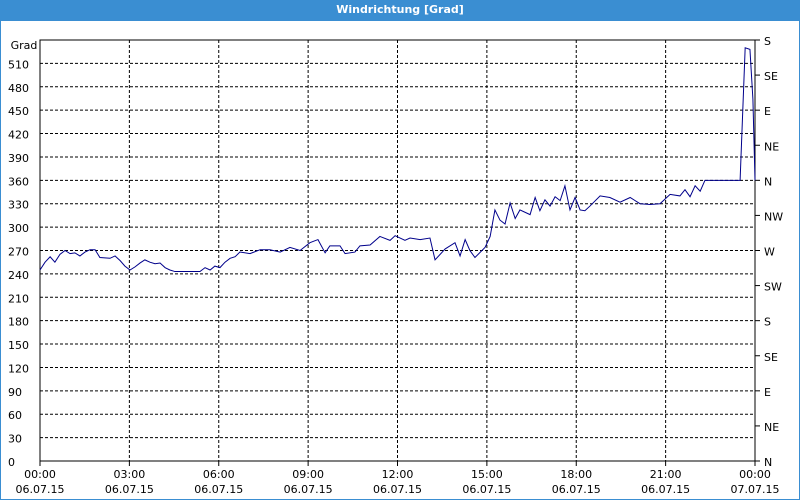  I want to click on x-tick-label: 21:00 06.07.15, so click(665, 482).